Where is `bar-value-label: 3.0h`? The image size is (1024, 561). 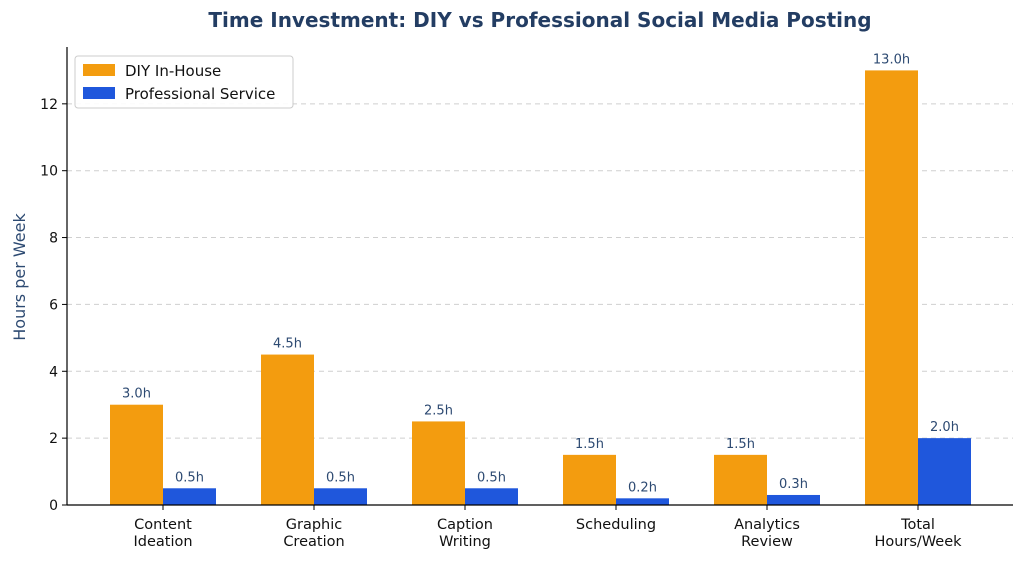
bar-value-label: 3.0h is located at coordinates (136, 394).